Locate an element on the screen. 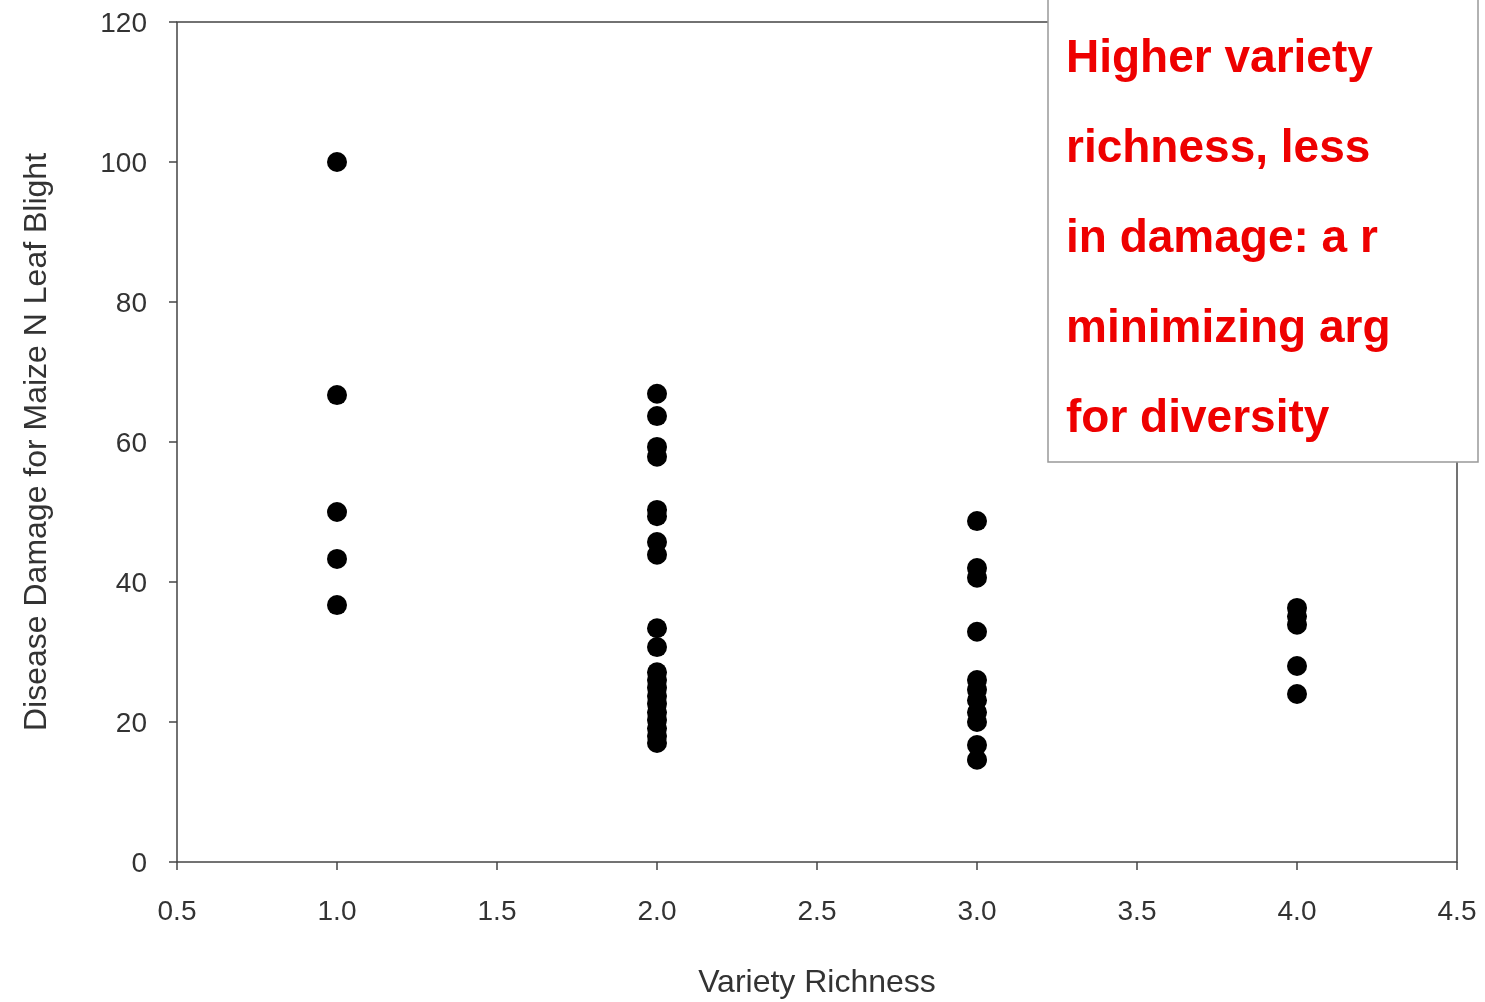  y-tick-label: 20 is located at coordinates (131, 722).